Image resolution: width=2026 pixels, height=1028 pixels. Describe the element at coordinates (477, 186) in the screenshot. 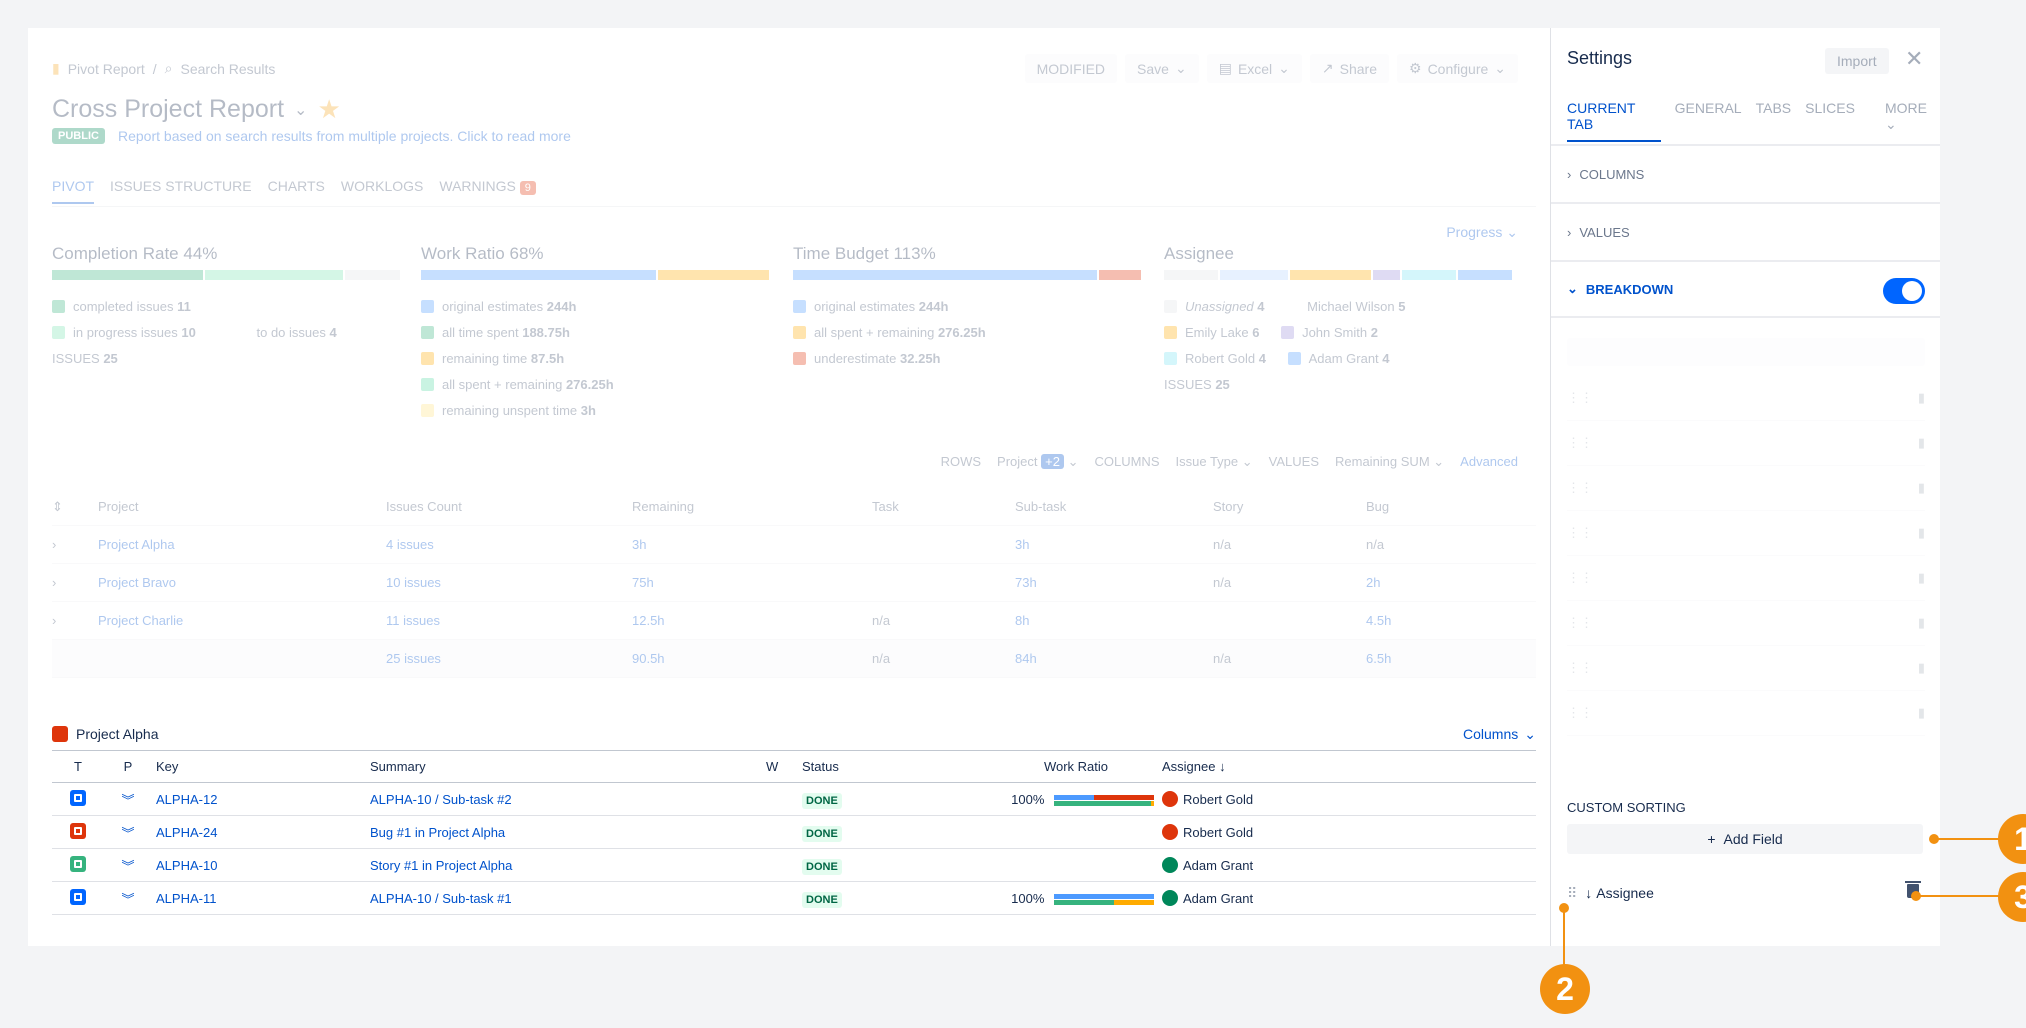

I see `tab-warnings-label: WARNINGS` at that location.